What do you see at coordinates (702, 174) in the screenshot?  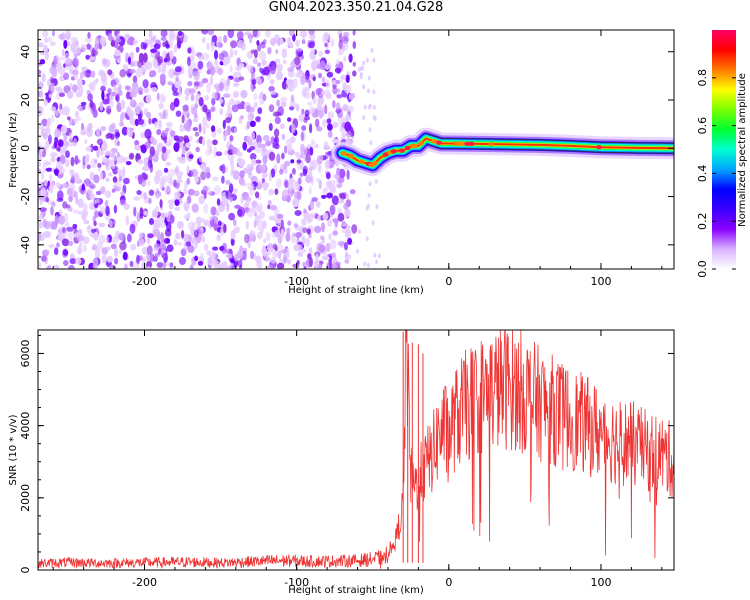 I see `colorbar-tick-label: 0.4` at bounding box center [702, 174].